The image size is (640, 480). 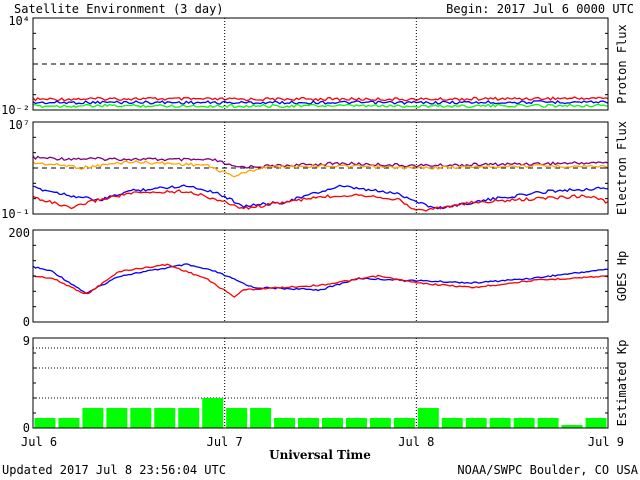 What do you see at coordinates (540, 9) in the screenshot?
I see `begin-time: Begin: 2017 Jul 6 0000 UTC` at bounding box center [540, 9].